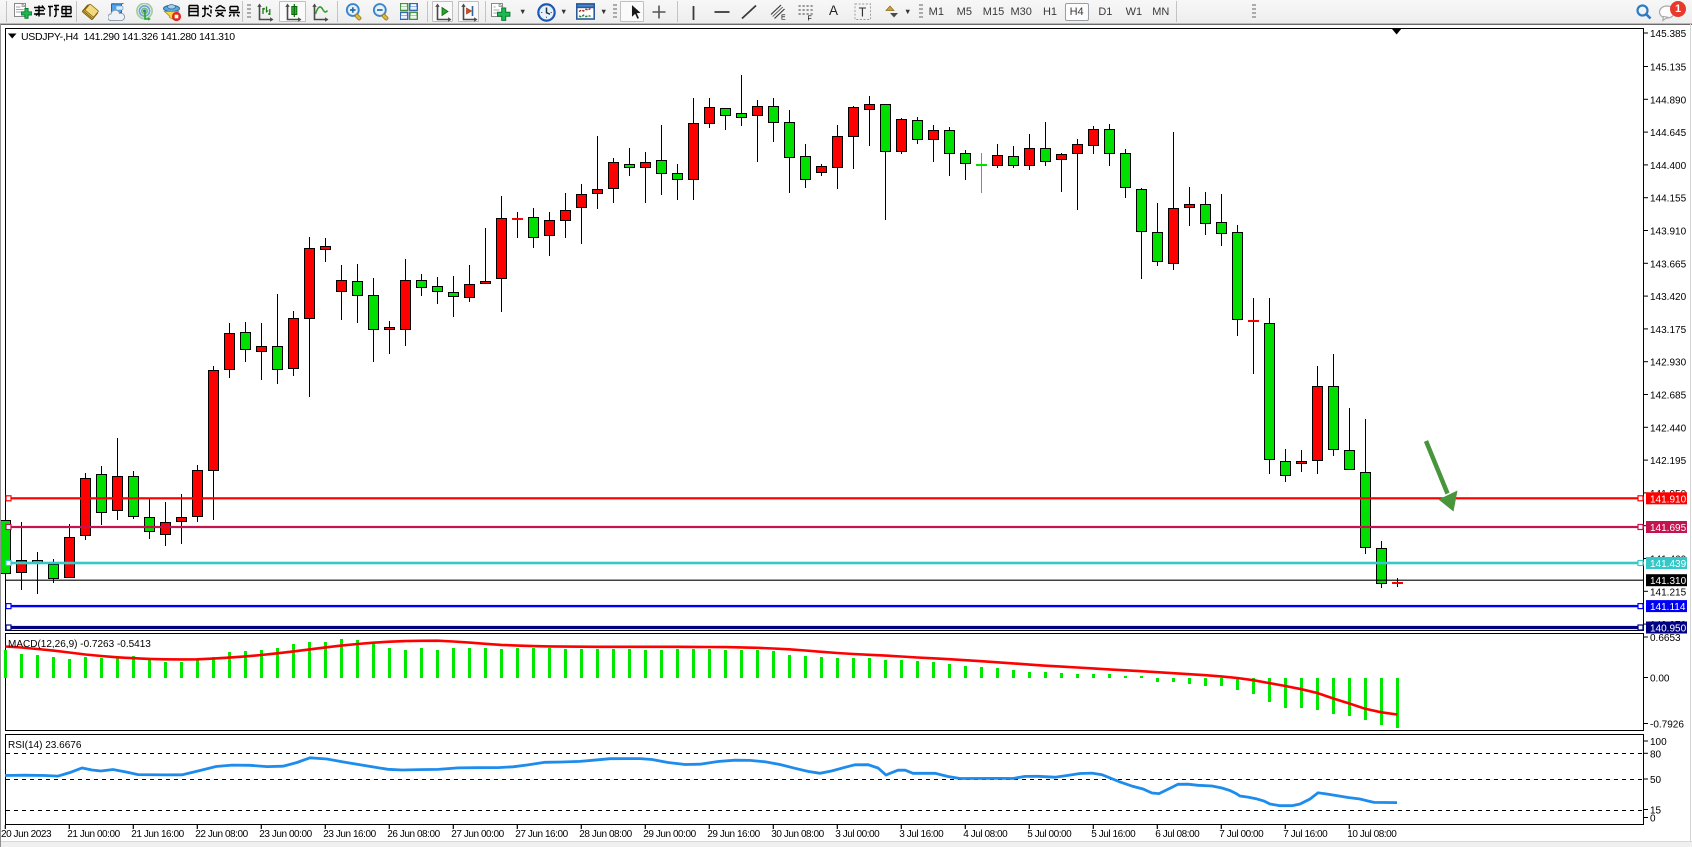  What do you see at coordinates (45, 745) in the screenshot?
I see `svg-text: RSI(14) 23.6676` at bounding box center [45, 745].